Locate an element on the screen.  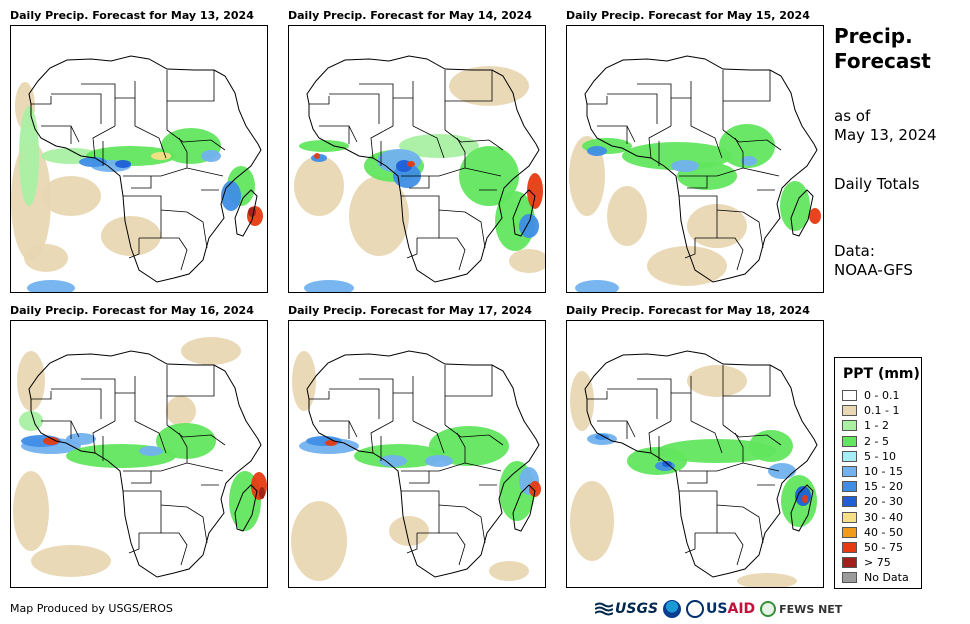
as-of-date: as of May 13, 2024 is located at coordinates (885, 125).